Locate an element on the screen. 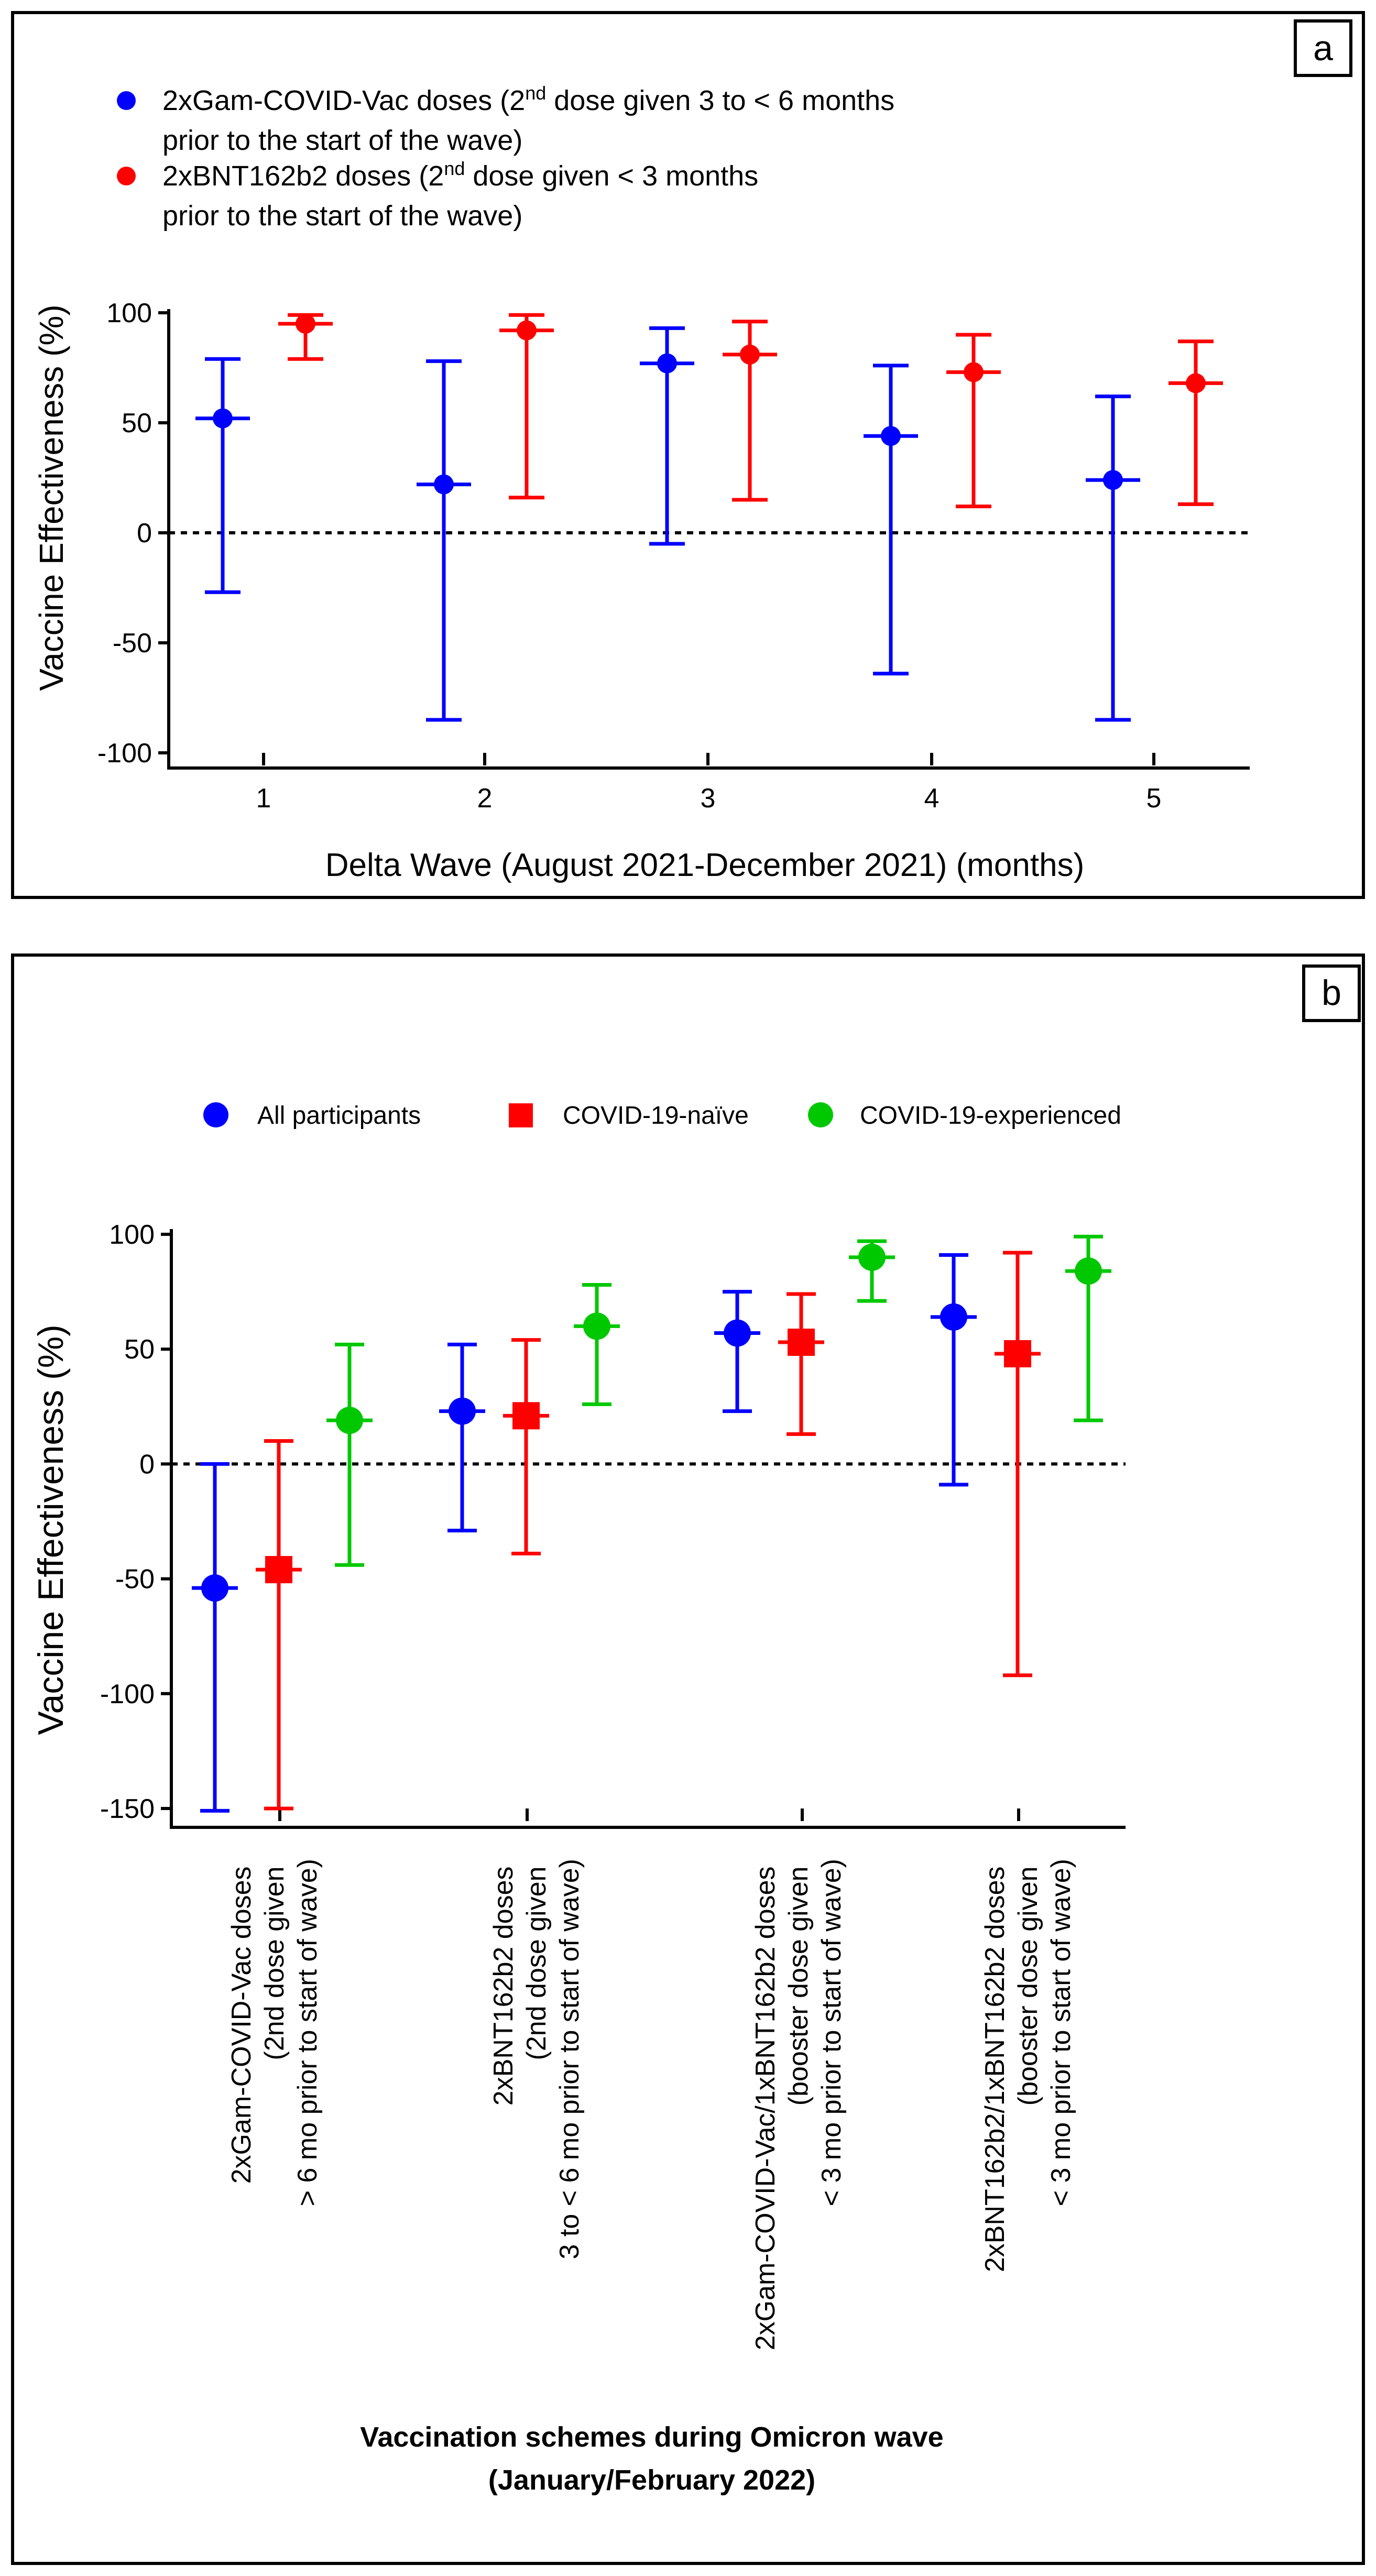 The width and height of the screenshot is (1376, 2576). category-label-gam-line3: > 6 mo prior to start of wave) is located at coordinates (307, 2032).